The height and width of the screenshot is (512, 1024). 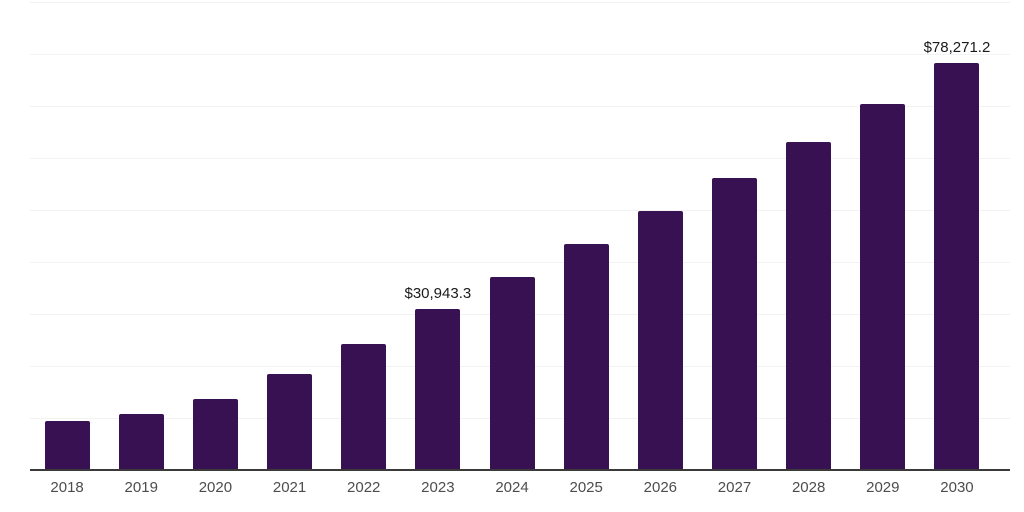 What do you see at coordinates (586, 487) in the screenshot?
I see `x-tick-label-2025: 2025` at bounding box center [586, 487].